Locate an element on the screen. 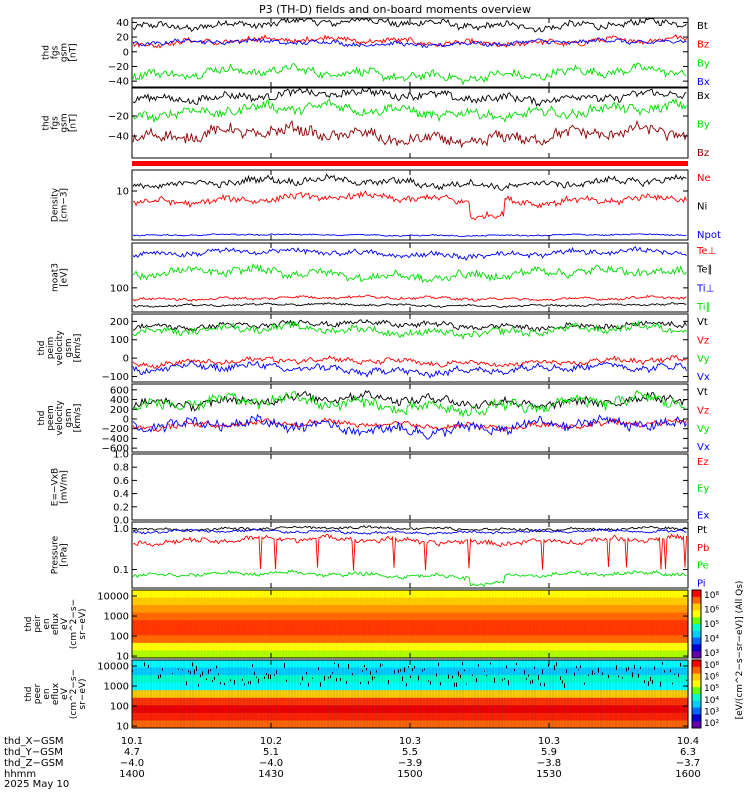 The width and height of the screenshot is (750, 800). y-tick-label: −20 is located at coordinates (118, 117).